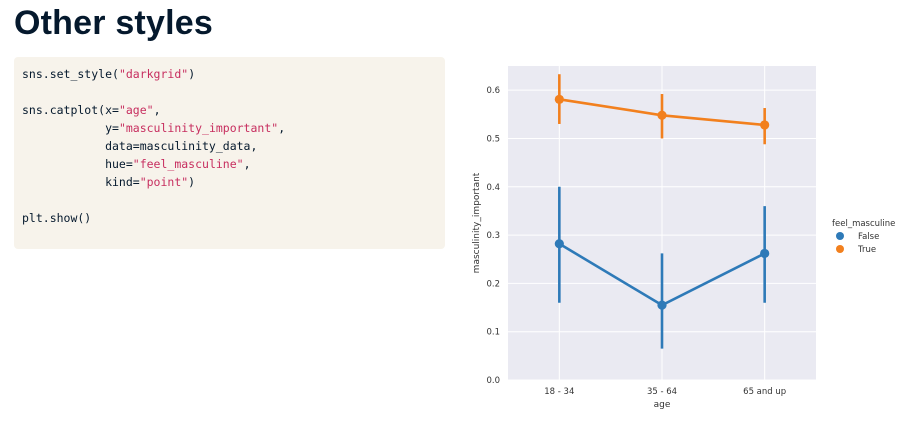 The width and height of the screenshot is (901, 426). Describe the element at coordinates (70, 74) in the screenshot. I see `code-token: sns.set_style(` at that location.